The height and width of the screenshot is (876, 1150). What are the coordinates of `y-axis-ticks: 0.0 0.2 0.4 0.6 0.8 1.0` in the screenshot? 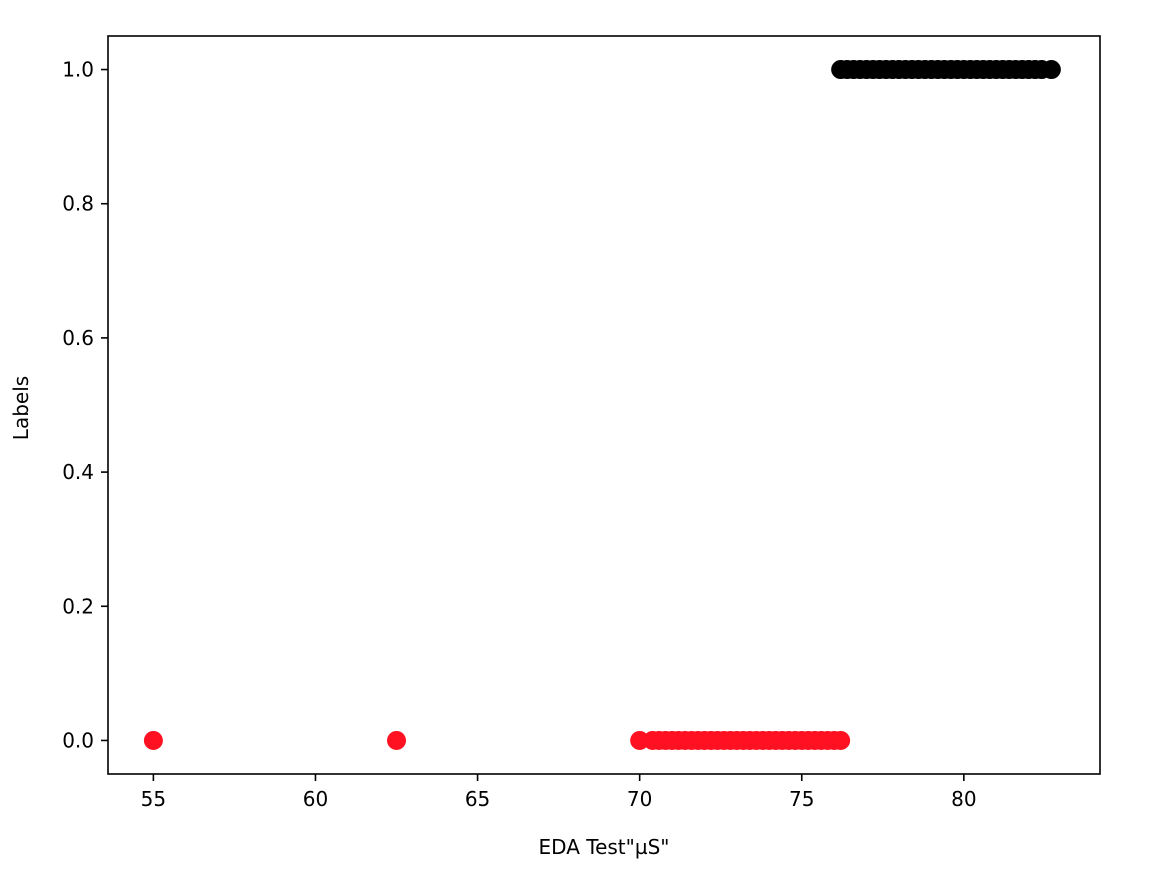 It's located at (85, 405).